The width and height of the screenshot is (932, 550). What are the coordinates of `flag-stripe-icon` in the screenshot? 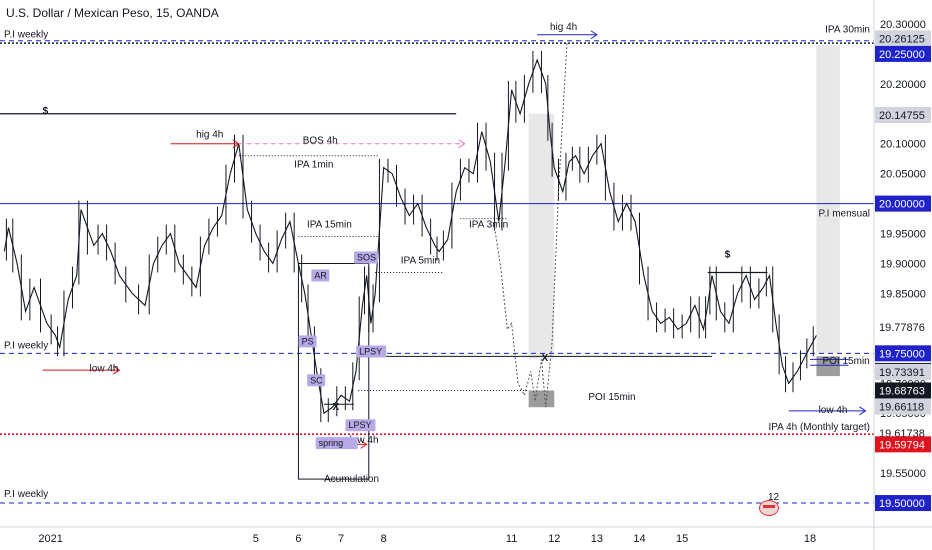 It's located at (769, 506).